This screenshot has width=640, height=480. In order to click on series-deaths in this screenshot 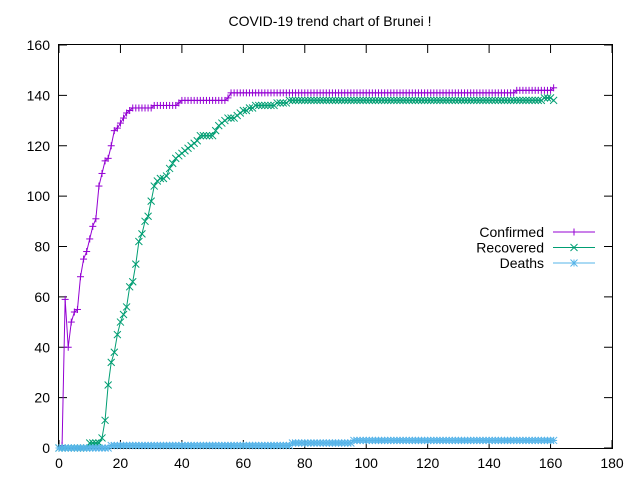, I will do `click(306, 444)`.